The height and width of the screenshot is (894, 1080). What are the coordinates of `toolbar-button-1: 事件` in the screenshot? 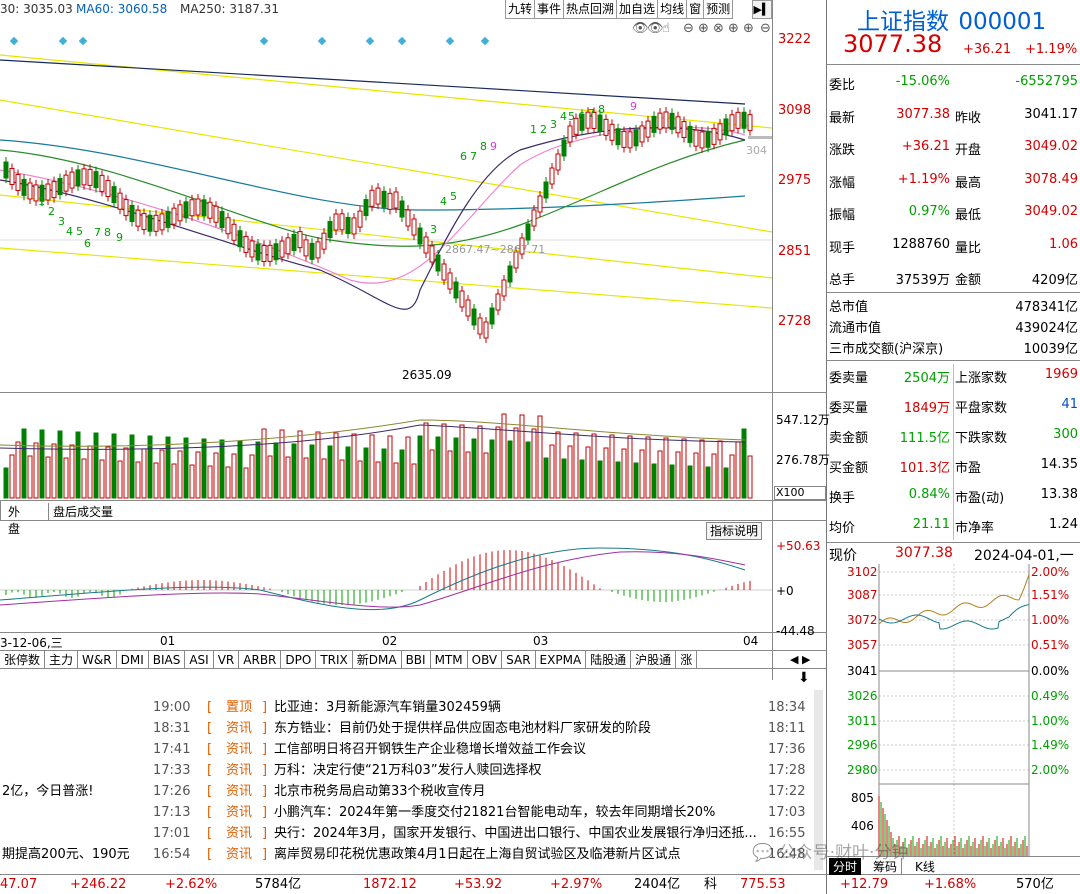 It's located at (550, 9).